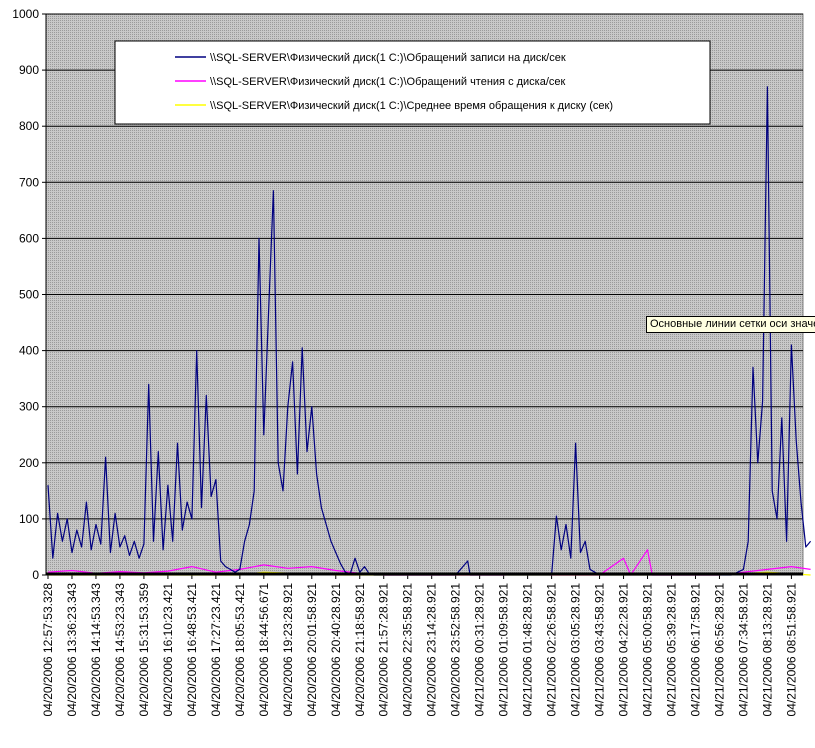 This screenshot has width=815, height=748. I want to click on legend-box, so click(412, 82).